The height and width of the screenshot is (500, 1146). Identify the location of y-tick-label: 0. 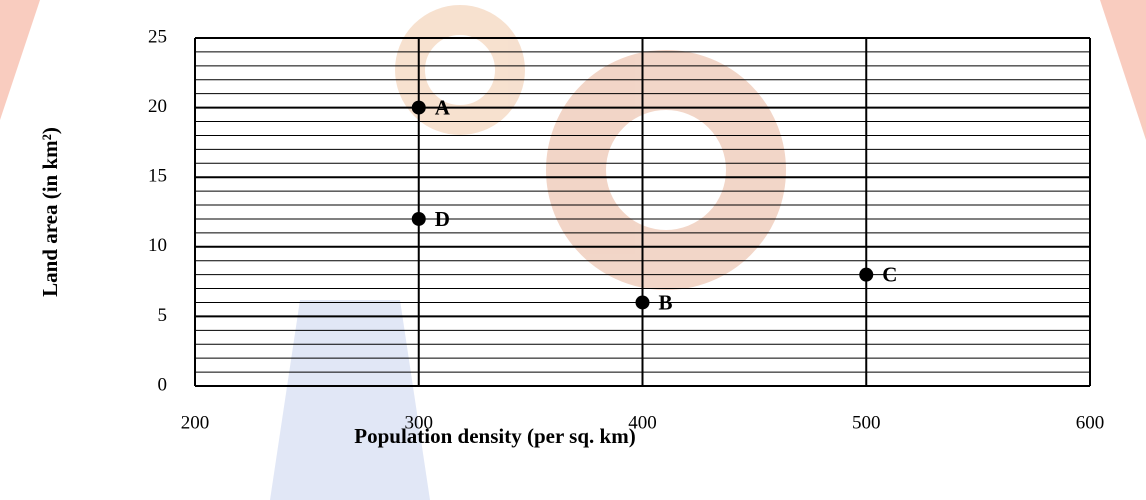
(163, 384).